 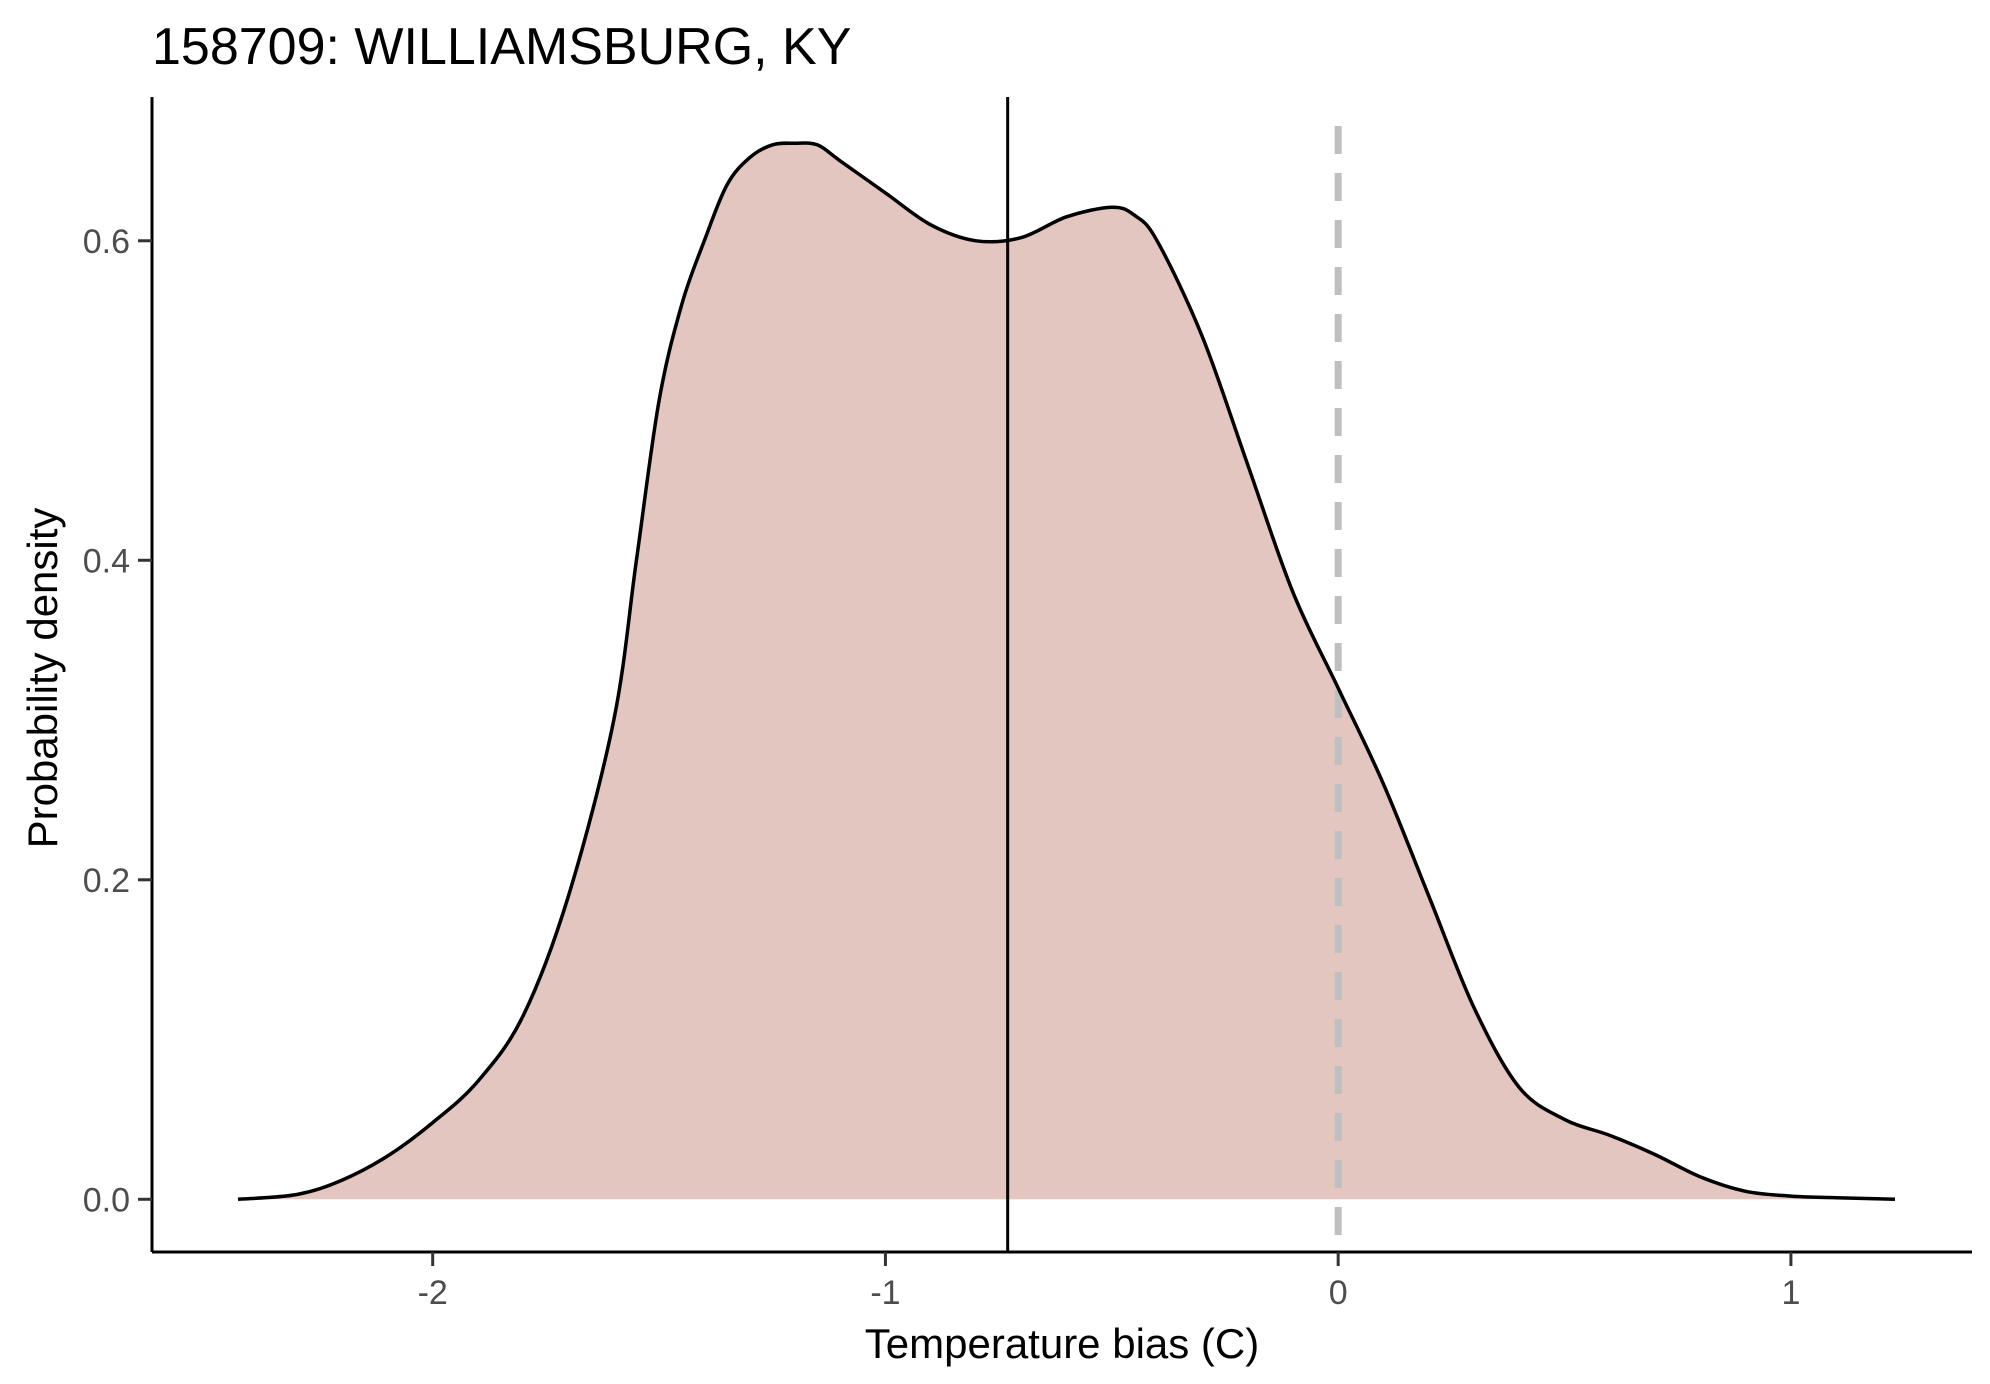 I want to click on x-tick-label: -1, so click(x=885, y=1293).